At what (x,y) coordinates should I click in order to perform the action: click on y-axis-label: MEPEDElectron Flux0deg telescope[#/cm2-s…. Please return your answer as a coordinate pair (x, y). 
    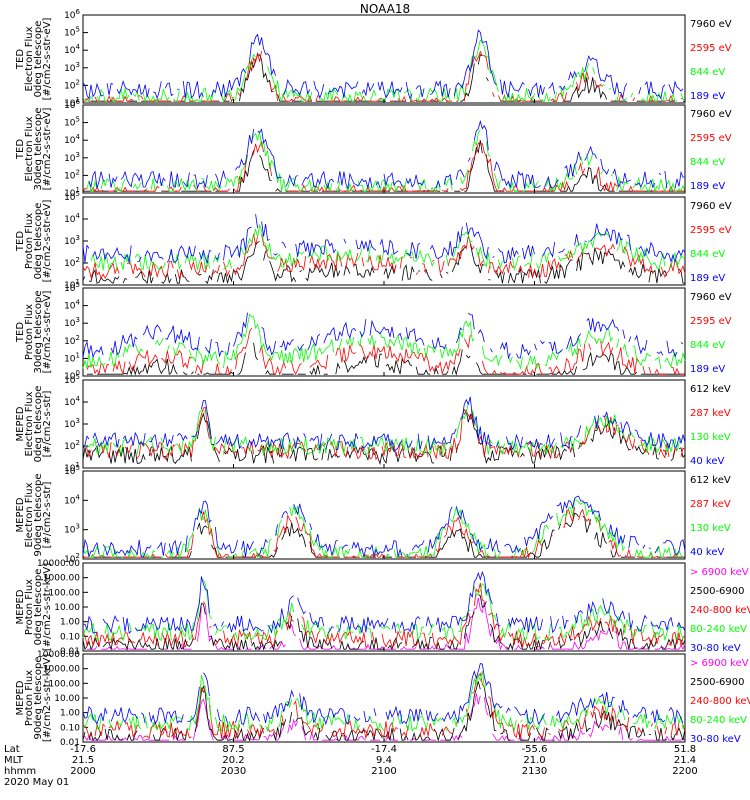
    Looking at the image, I should click on (34, 424).